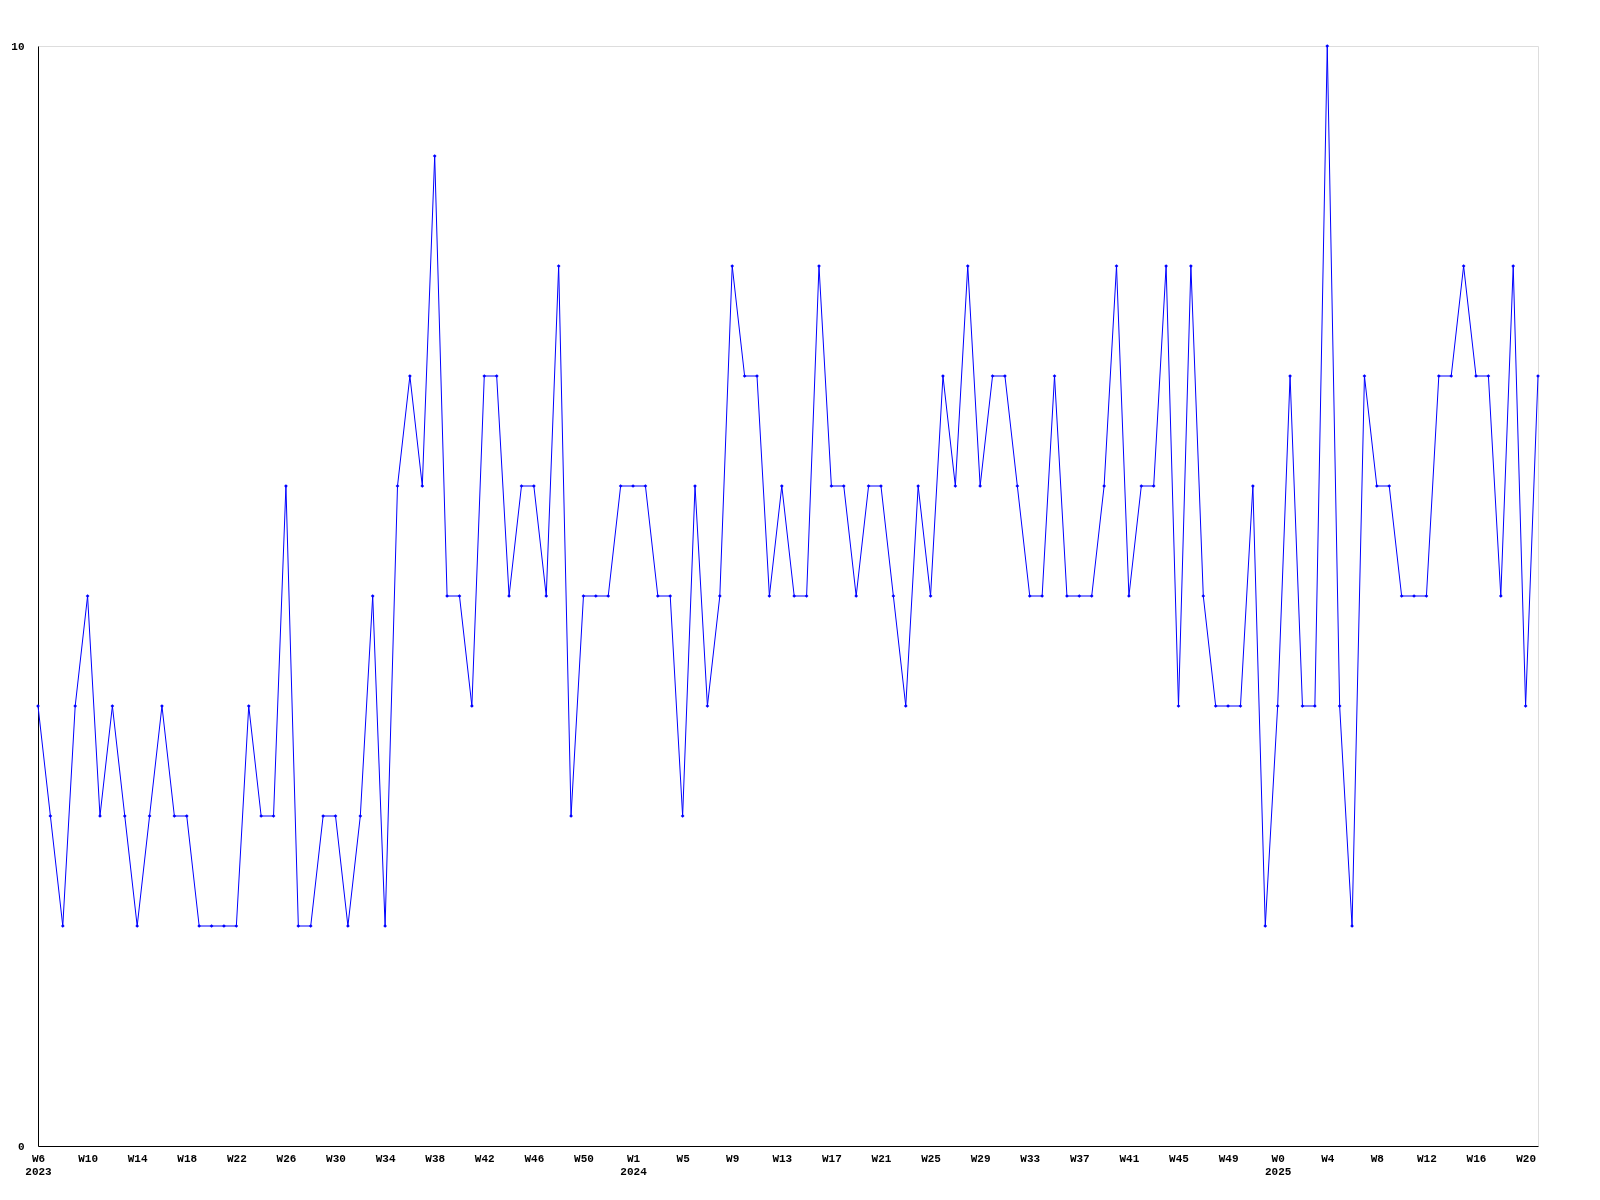 This screenshot has height=1200, width=1600. I want to click on x-tick-label: W37, so click(1079, 1158).